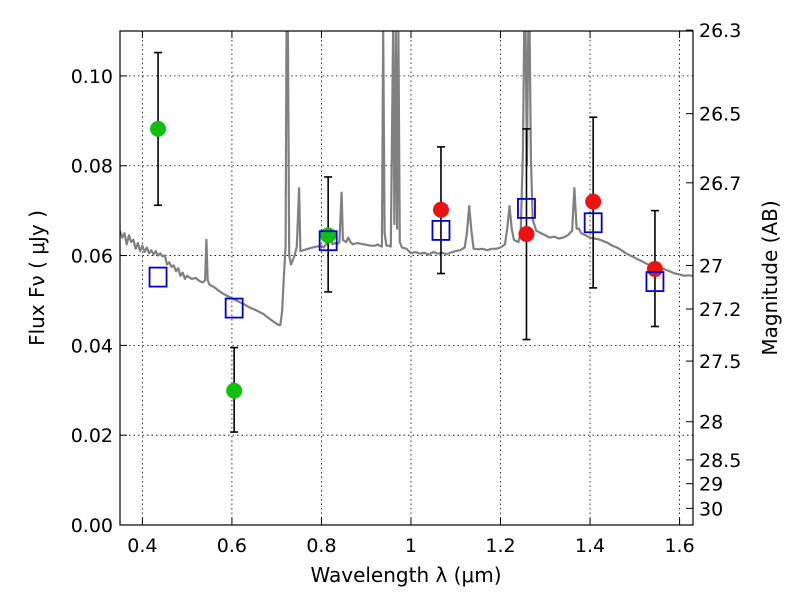 Image resolution: width=800 pixels, height=600 pixels. What do you see at coordinates (711, 485) in the screenshot?
I see `y2-tick-label: 29` at bounding box center [711, 485].